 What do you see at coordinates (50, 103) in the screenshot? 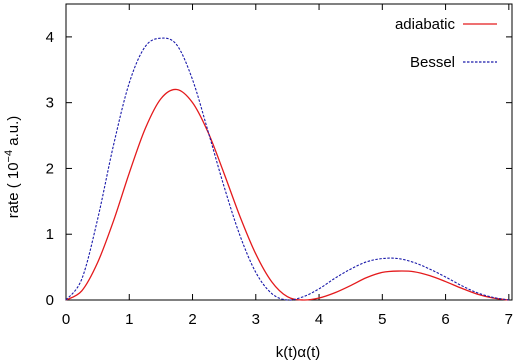
I see `y-tick-label: 3` at bounding box center [50, 103].